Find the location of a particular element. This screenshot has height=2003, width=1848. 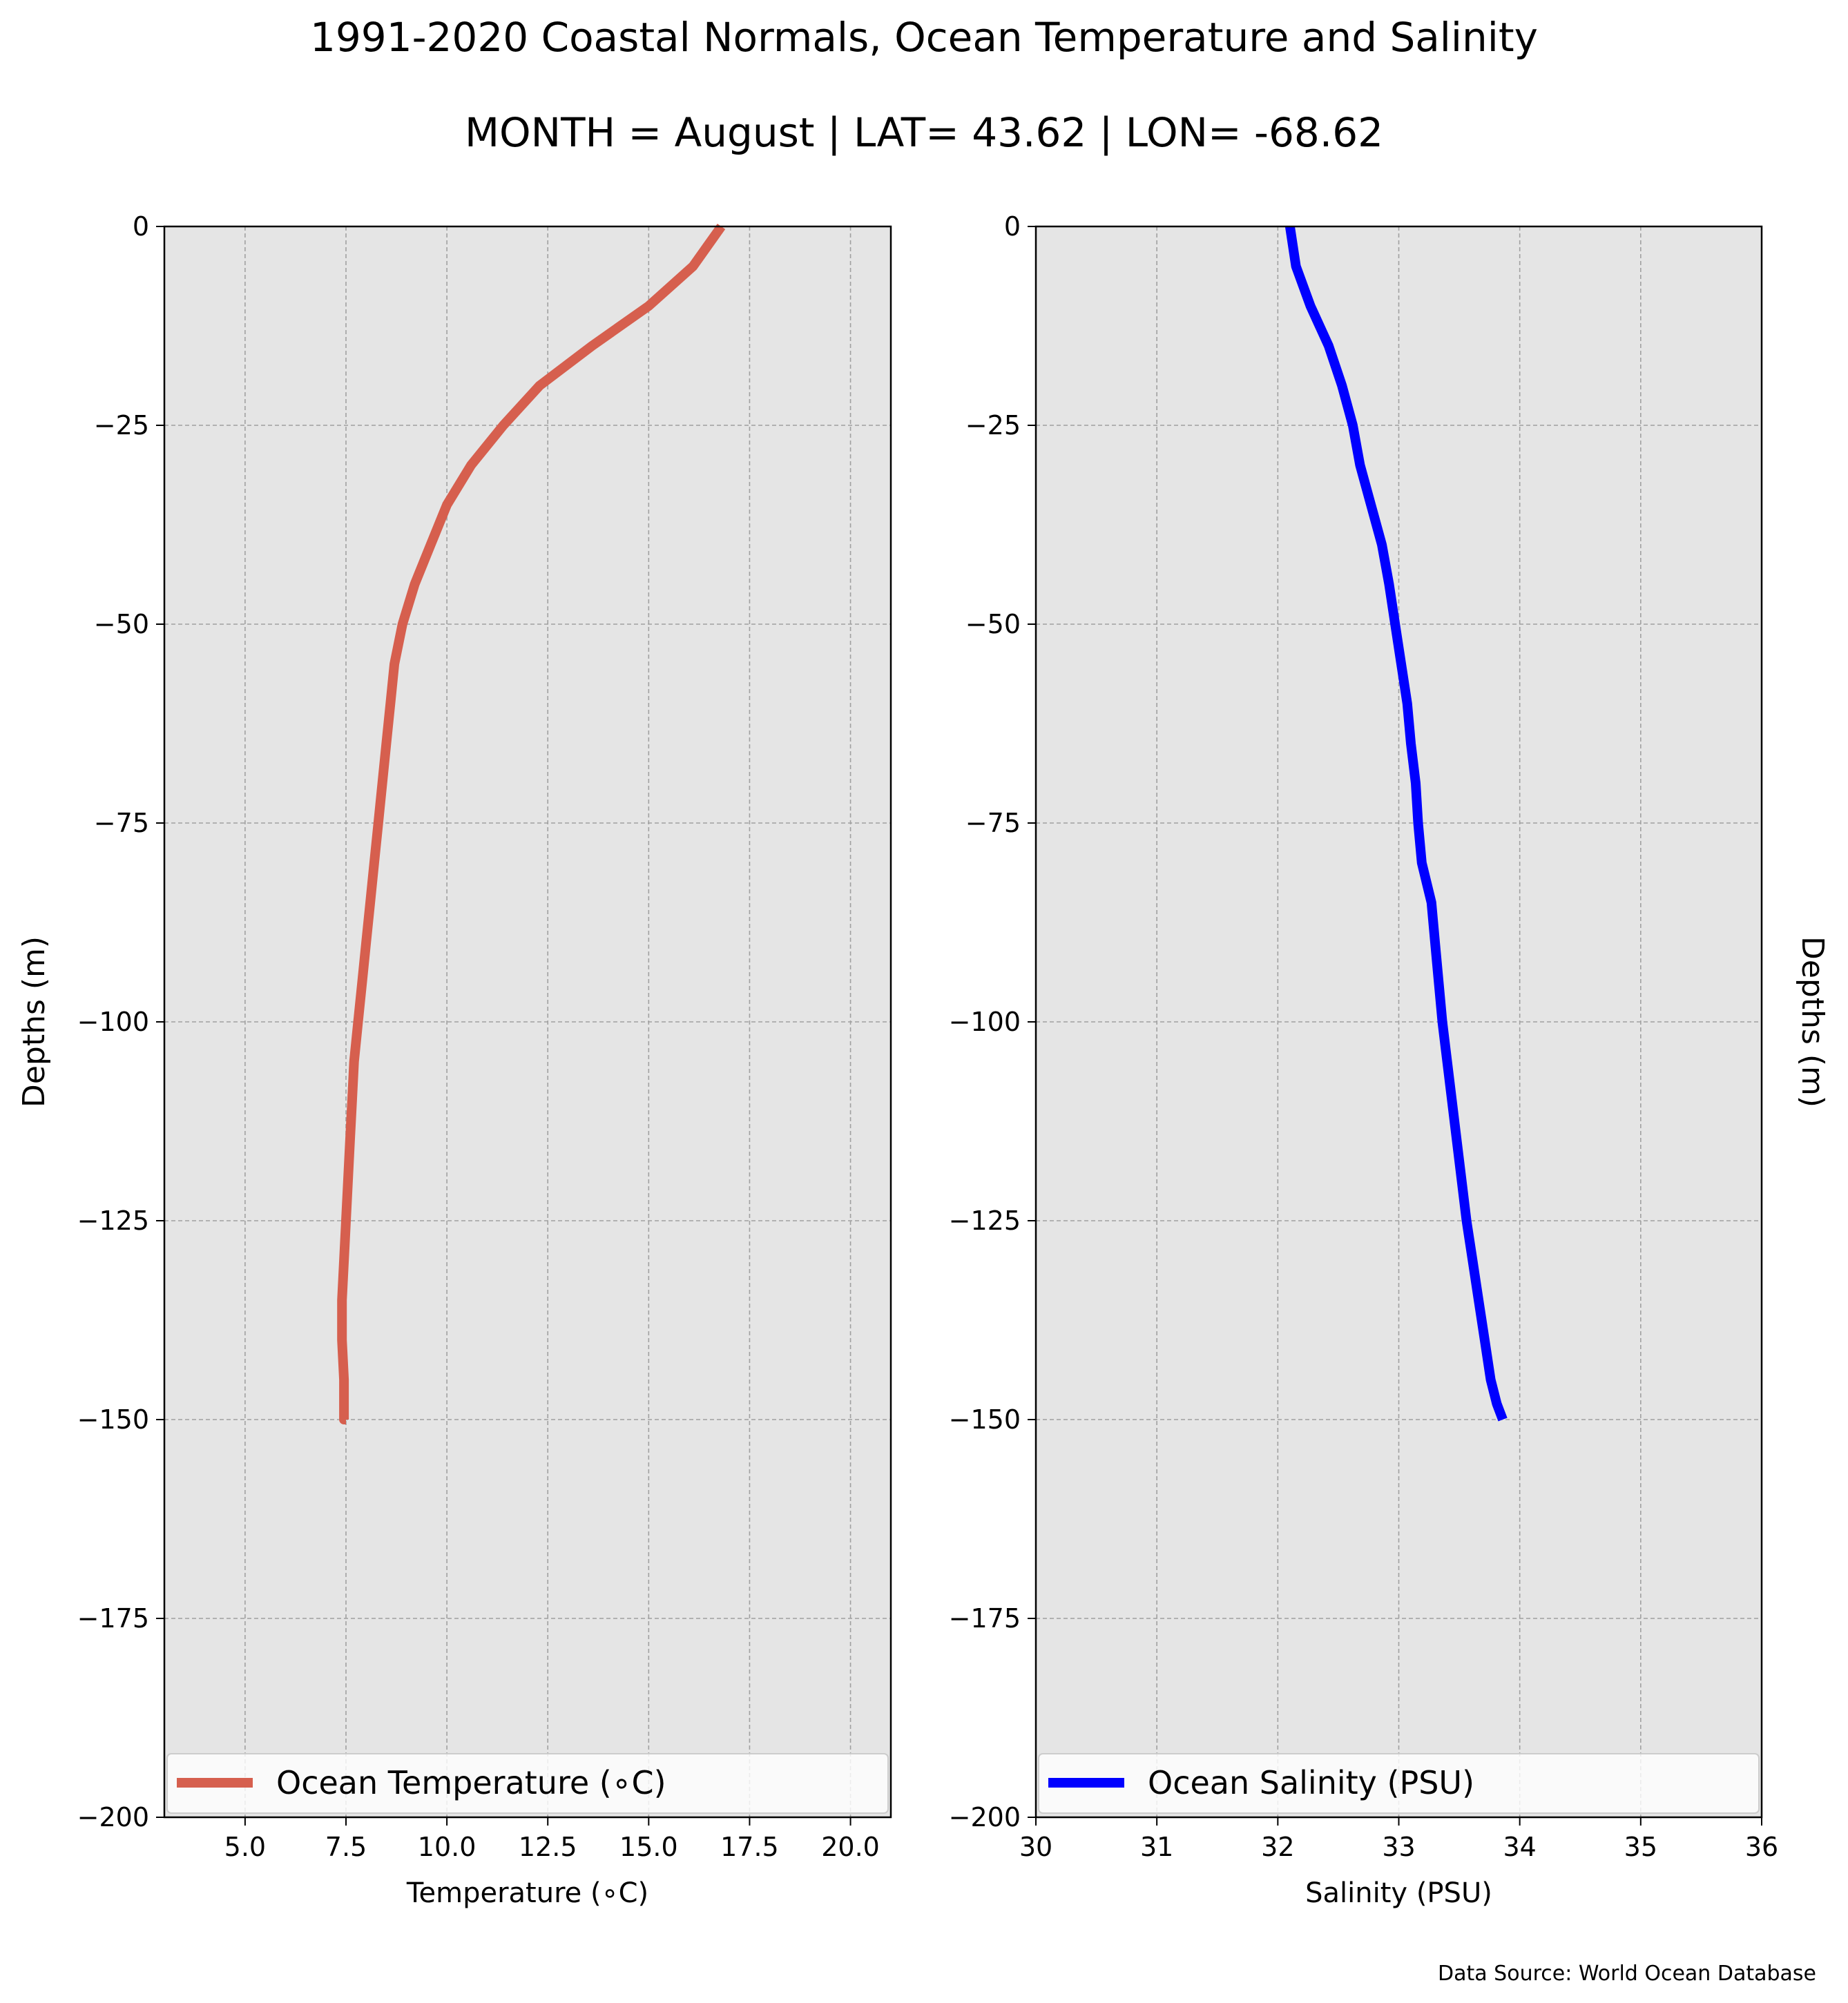

x-tick-label: 10.0 is located at coordinates (447, 1847).